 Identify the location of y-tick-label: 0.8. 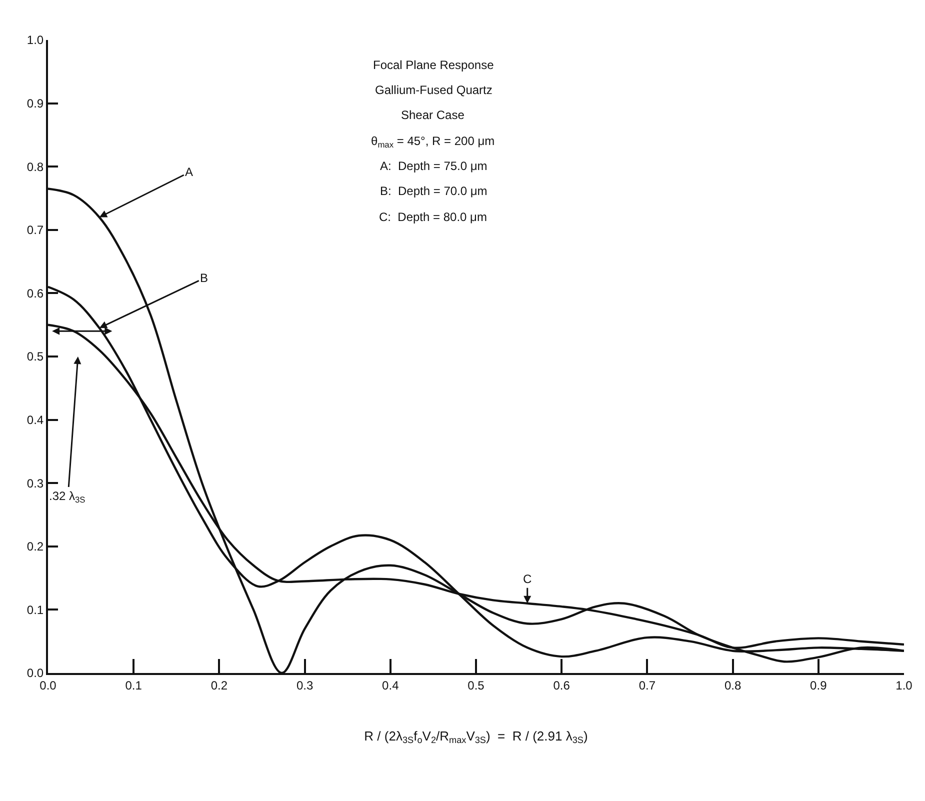
(35, 167).